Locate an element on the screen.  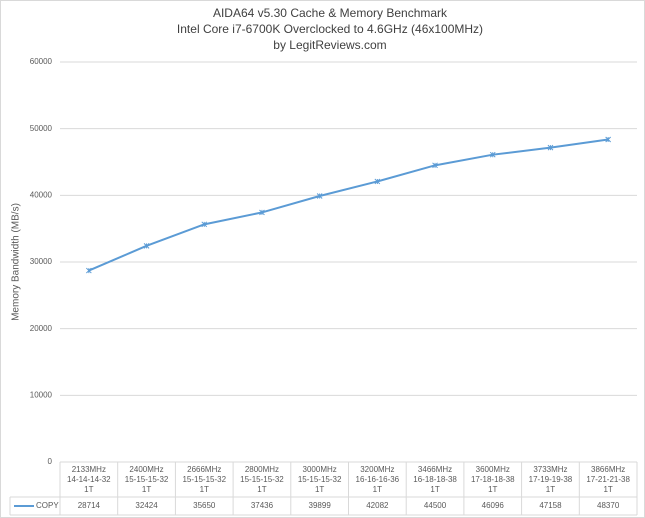
x-tick-label: 2133MHz is located at coordinates (89, 469).